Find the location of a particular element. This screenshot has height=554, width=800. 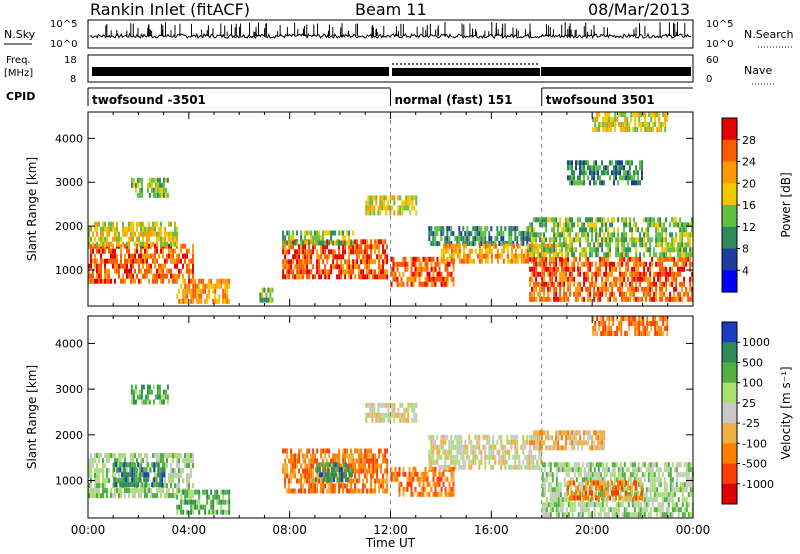

y-axis-label: Slant Range [km] is located at coordinates (32, 209).